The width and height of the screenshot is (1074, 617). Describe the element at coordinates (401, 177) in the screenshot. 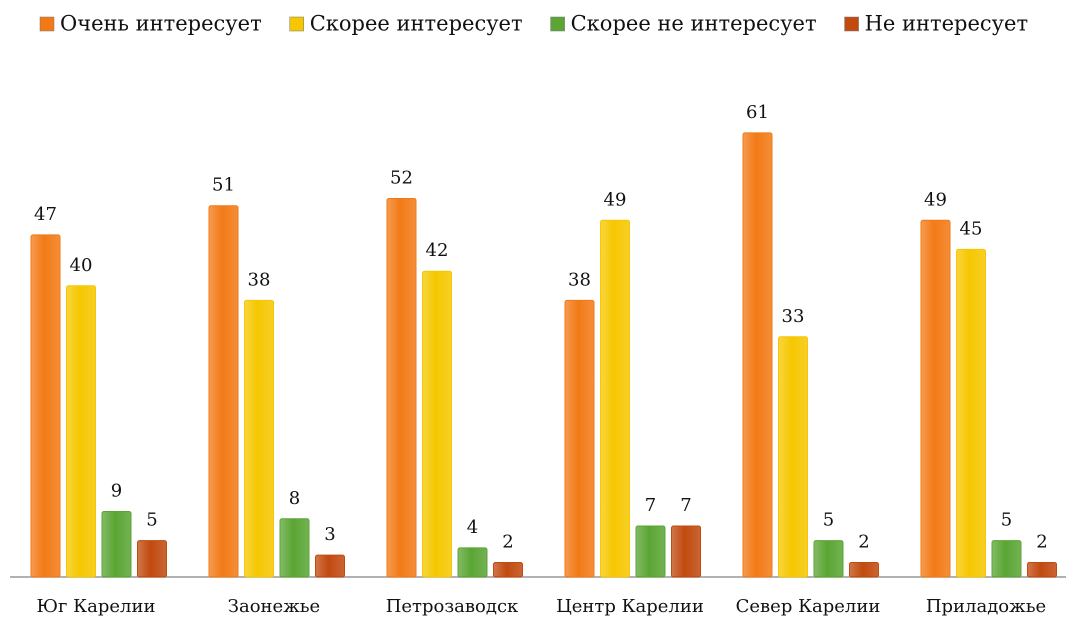

I see `data-label: 52` at that location.